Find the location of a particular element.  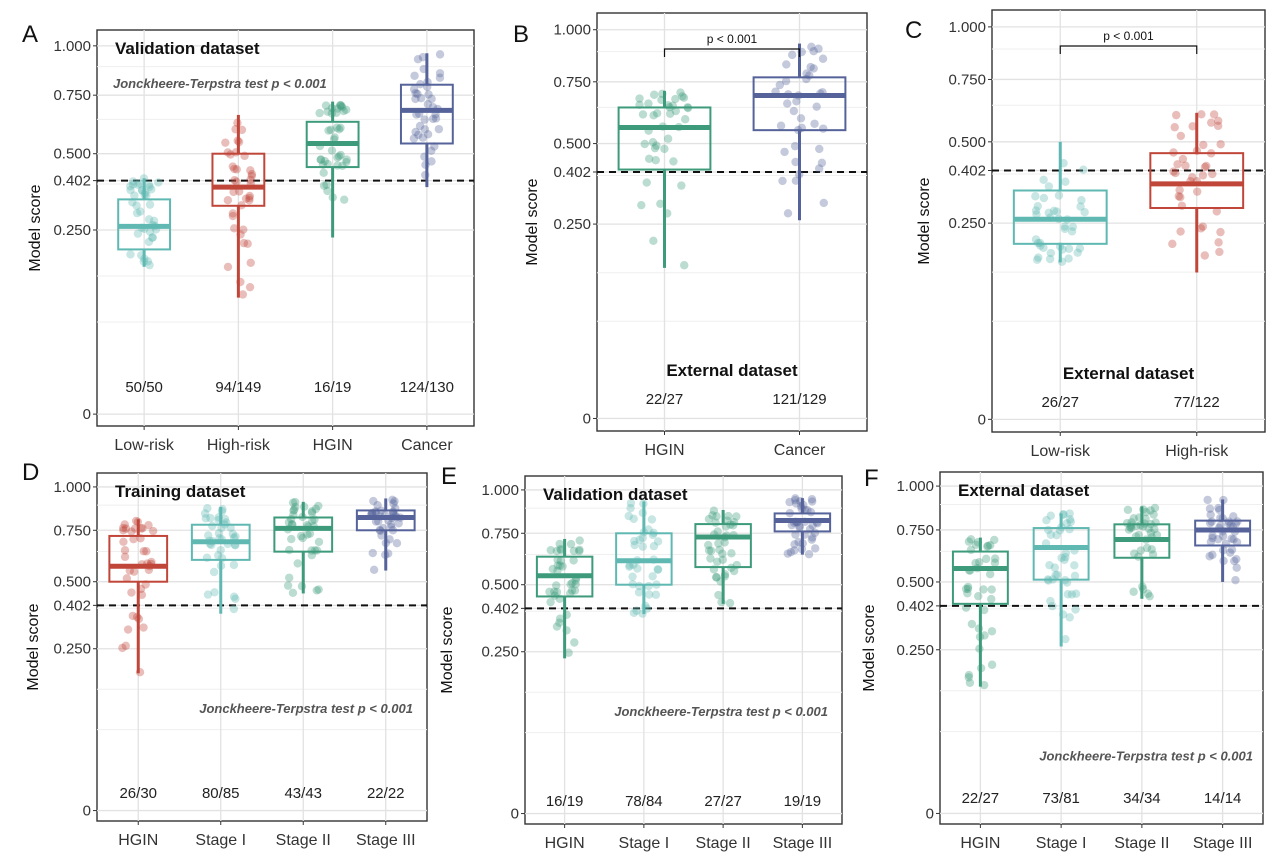

pvalue-bracket is located at coordinates (732, 52).